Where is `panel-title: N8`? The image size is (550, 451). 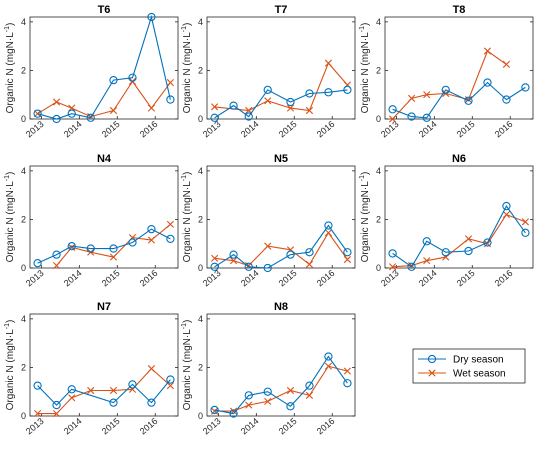
panel-title: N8 is located at coordinates (281, 307).